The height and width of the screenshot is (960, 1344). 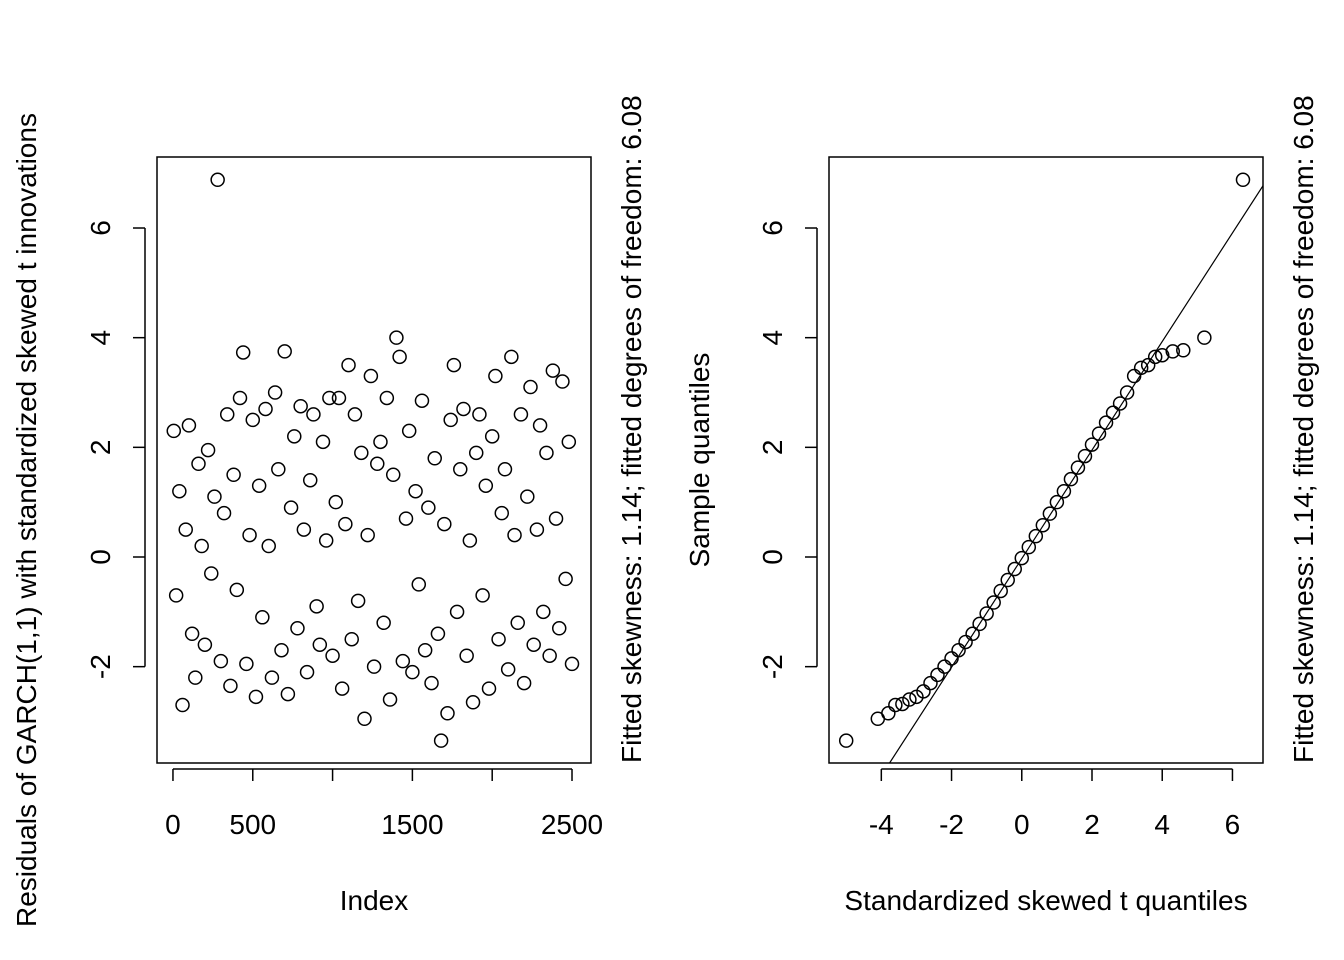 I want to click on x-tick-label: -4, so click(x=881, y=824).